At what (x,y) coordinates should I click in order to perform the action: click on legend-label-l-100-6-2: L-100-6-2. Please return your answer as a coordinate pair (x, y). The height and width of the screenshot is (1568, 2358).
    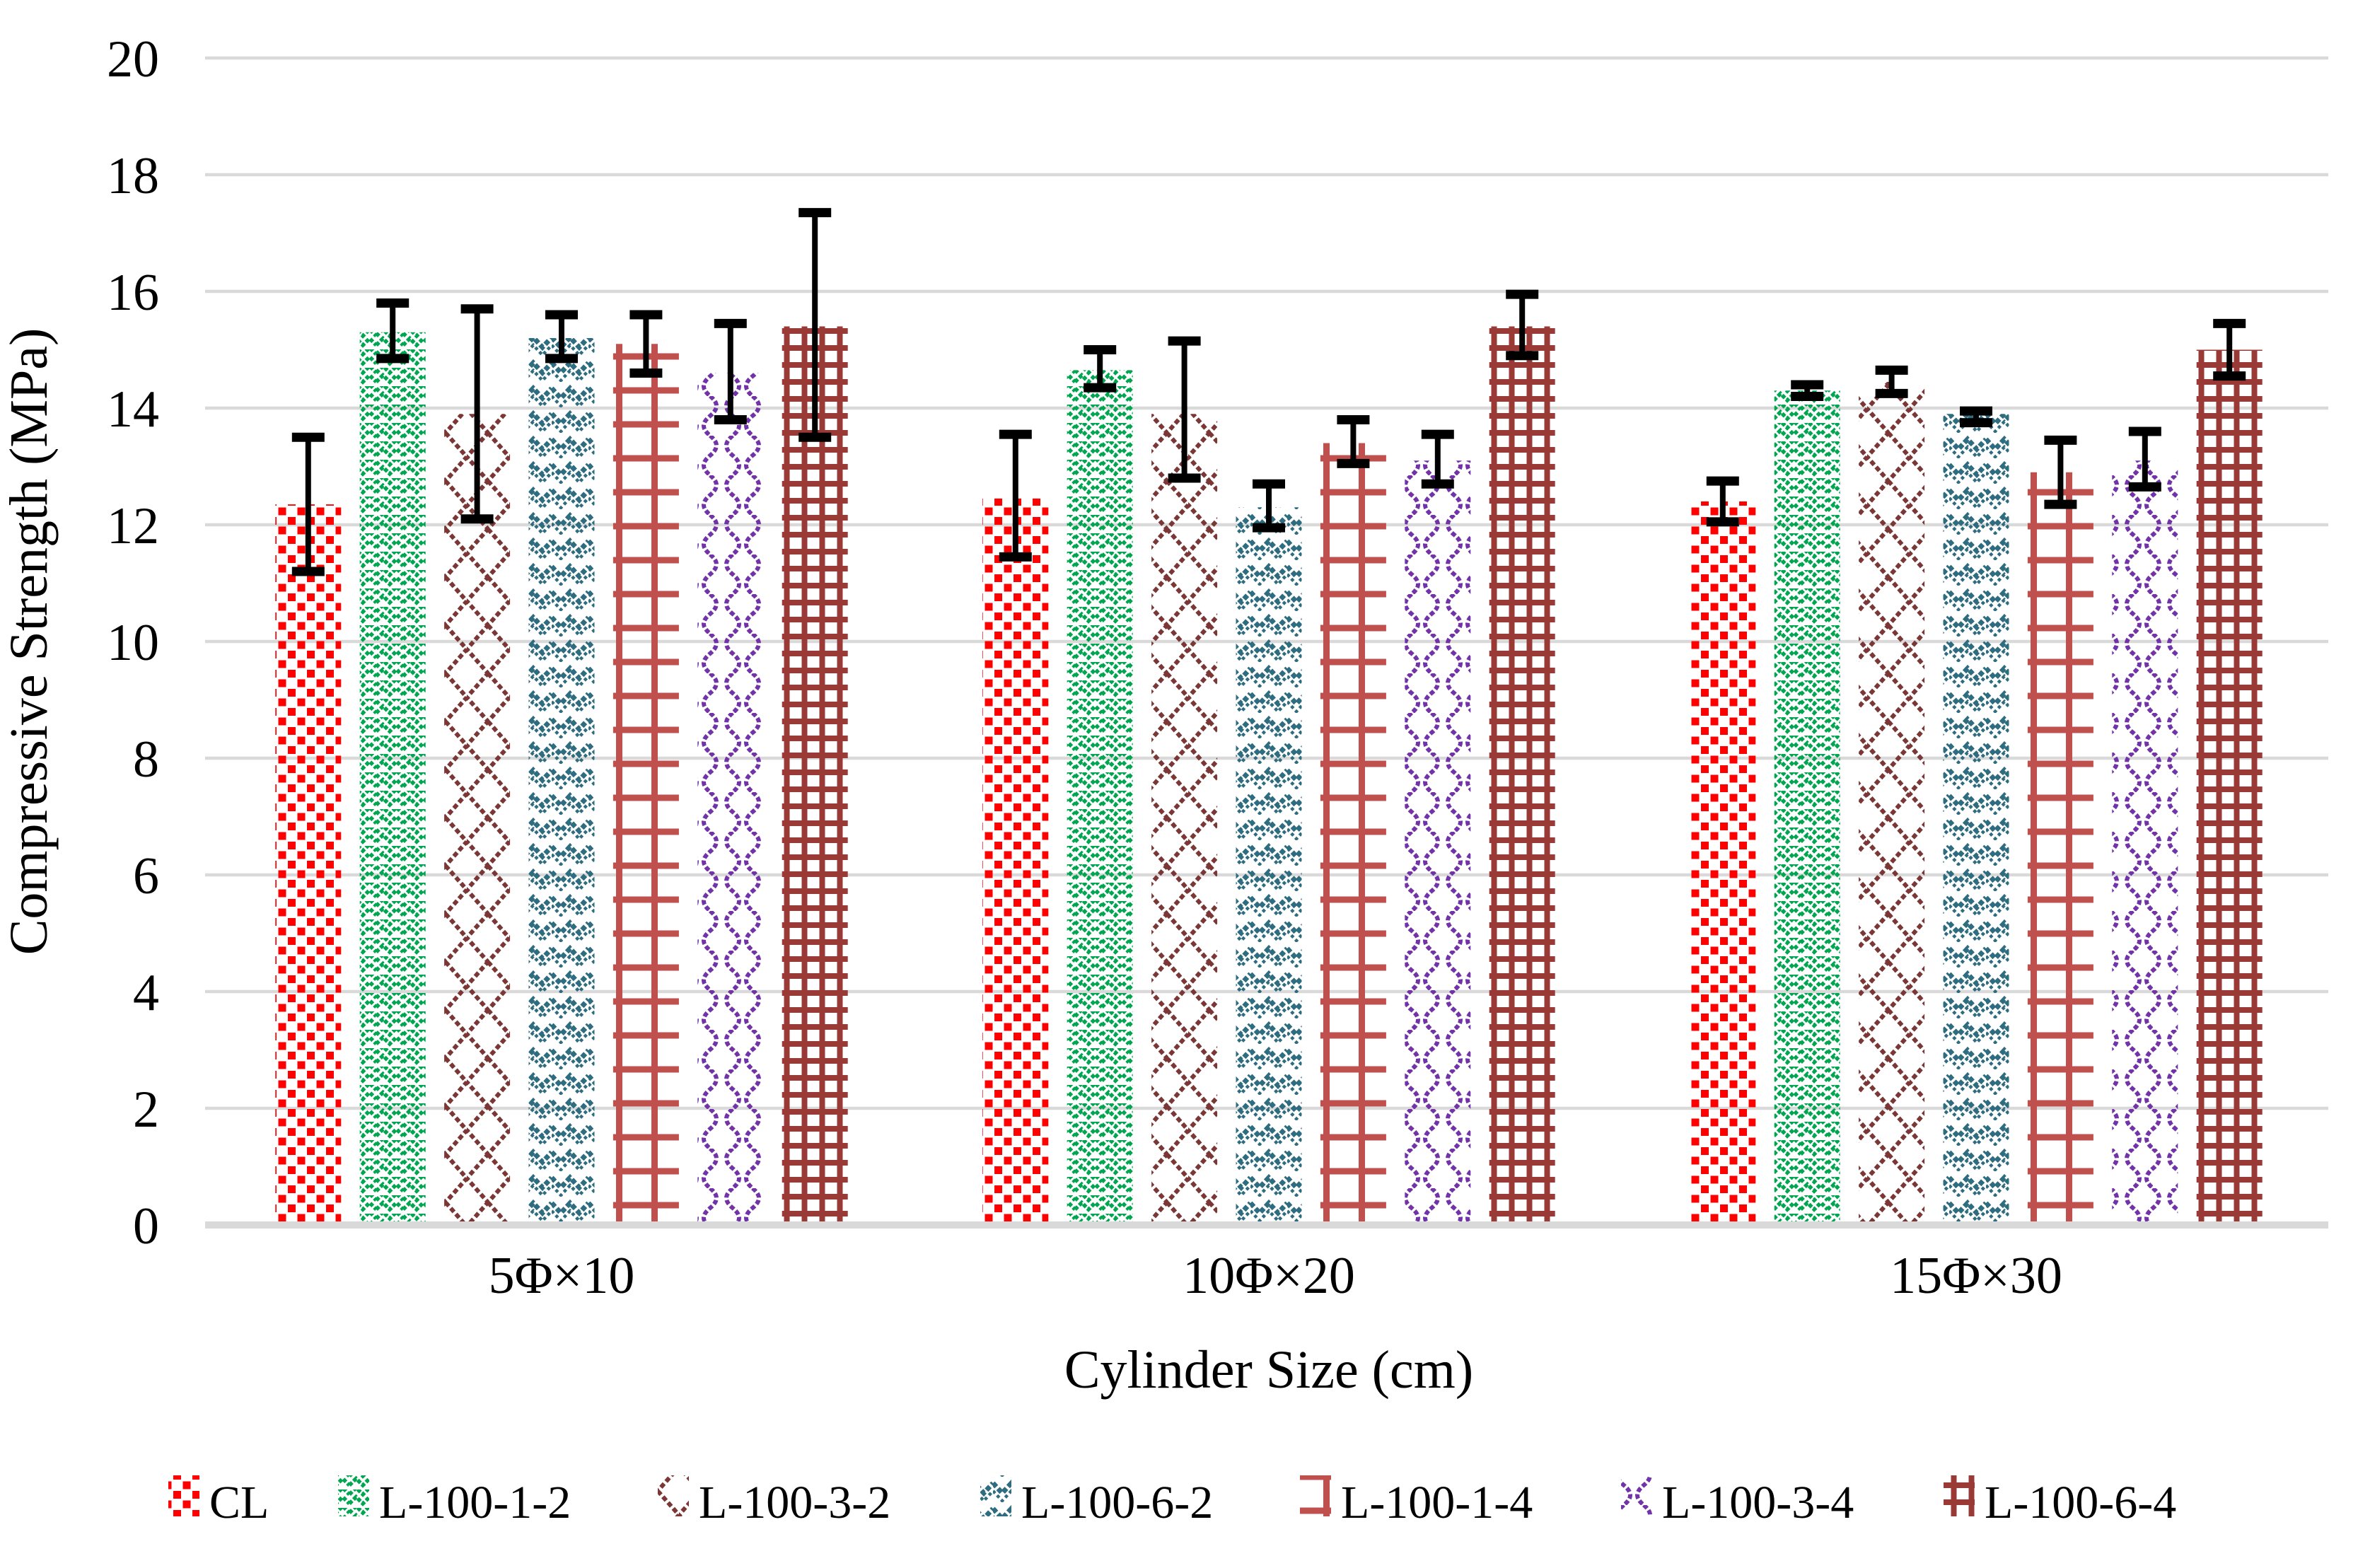
    Looking at the image, I should click on (1117, 1503).